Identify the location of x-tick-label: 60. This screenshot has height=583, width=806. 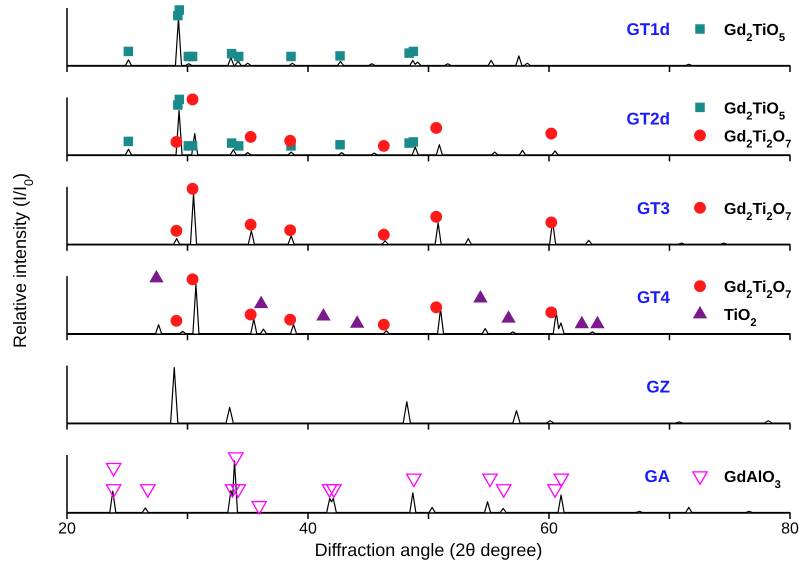
(549, 529).